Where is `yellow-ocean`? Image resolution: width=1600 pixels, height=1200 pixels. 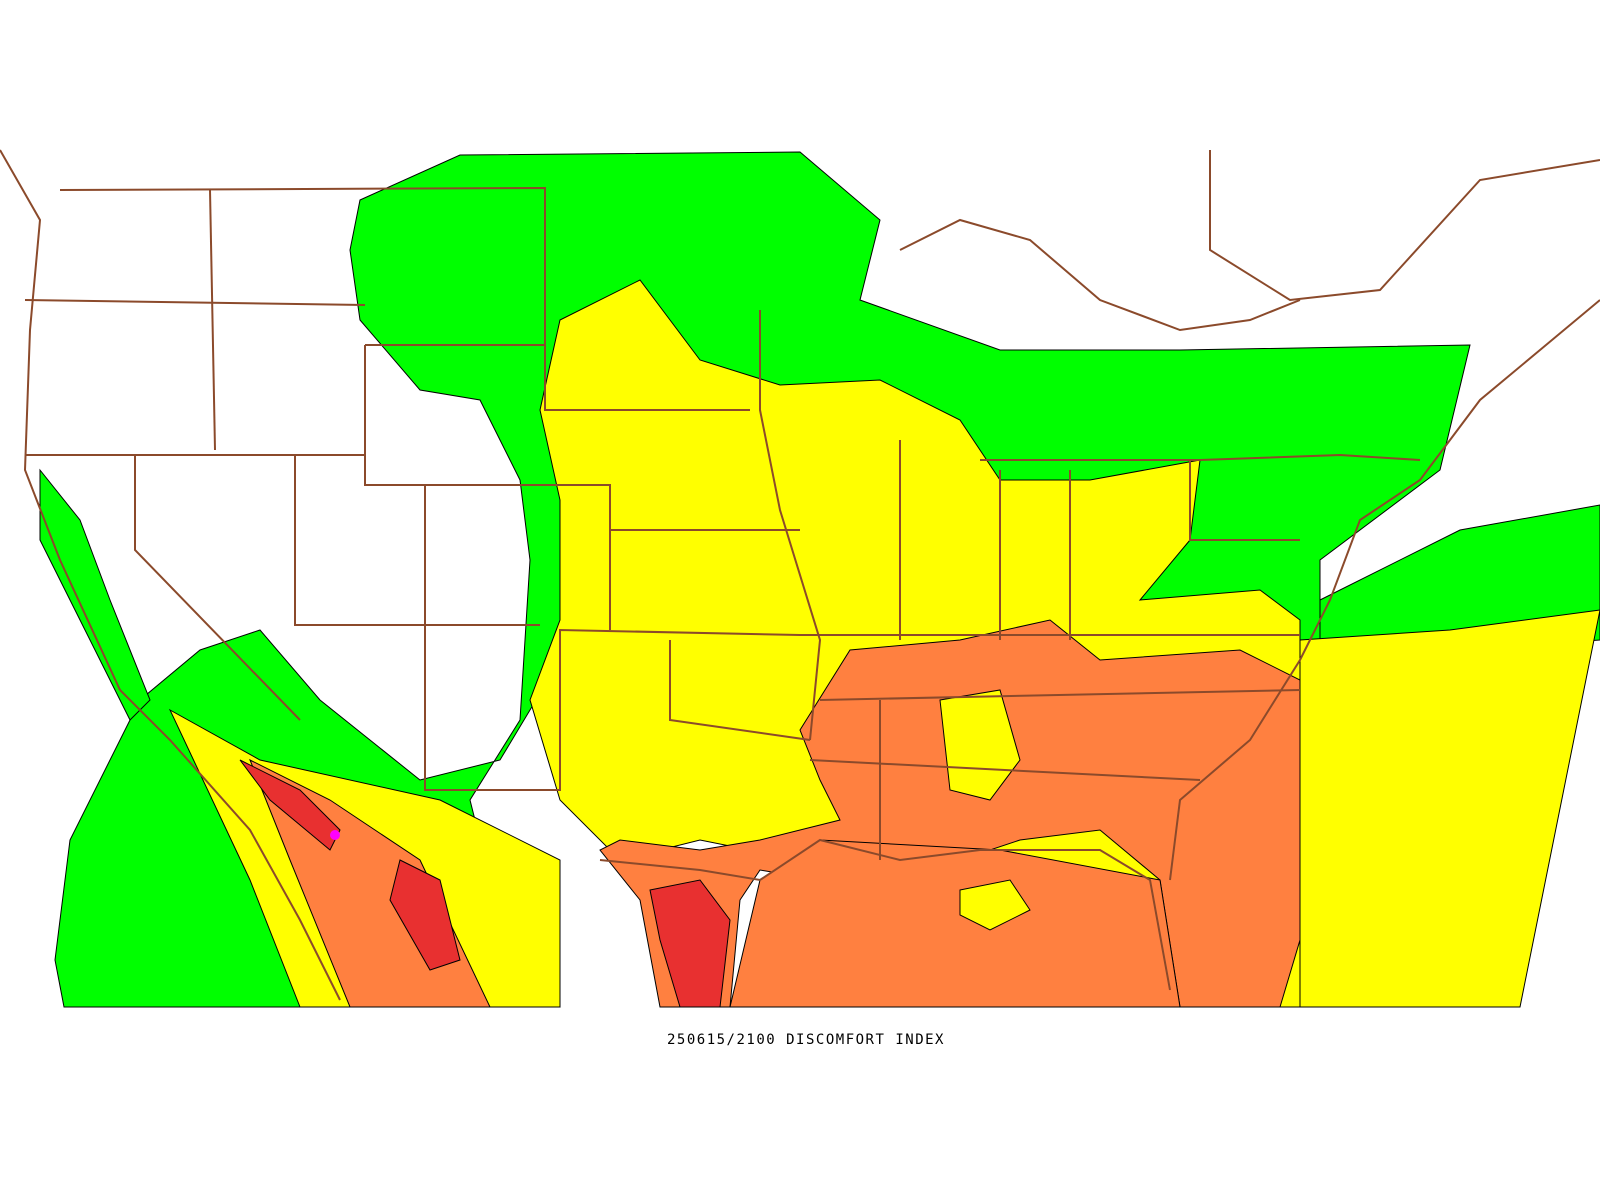 yellow-ocean is located at coordinates (1449, 808).